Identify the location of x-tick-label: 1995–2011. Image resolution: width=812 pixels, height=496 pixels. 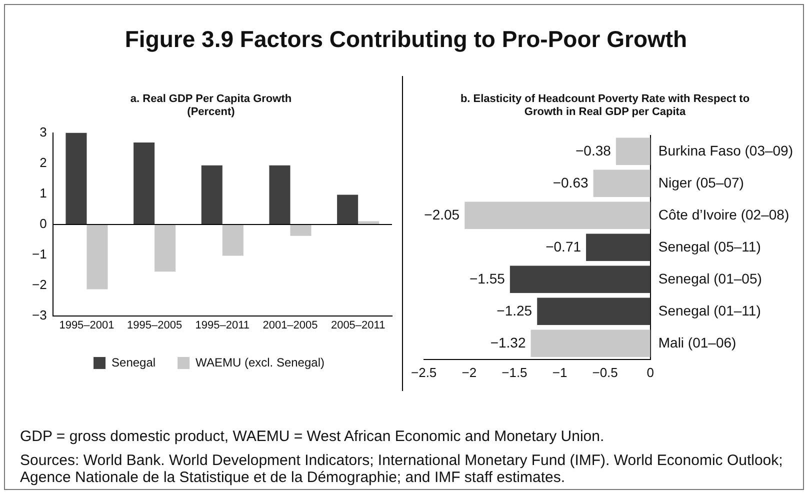
(222, 325).